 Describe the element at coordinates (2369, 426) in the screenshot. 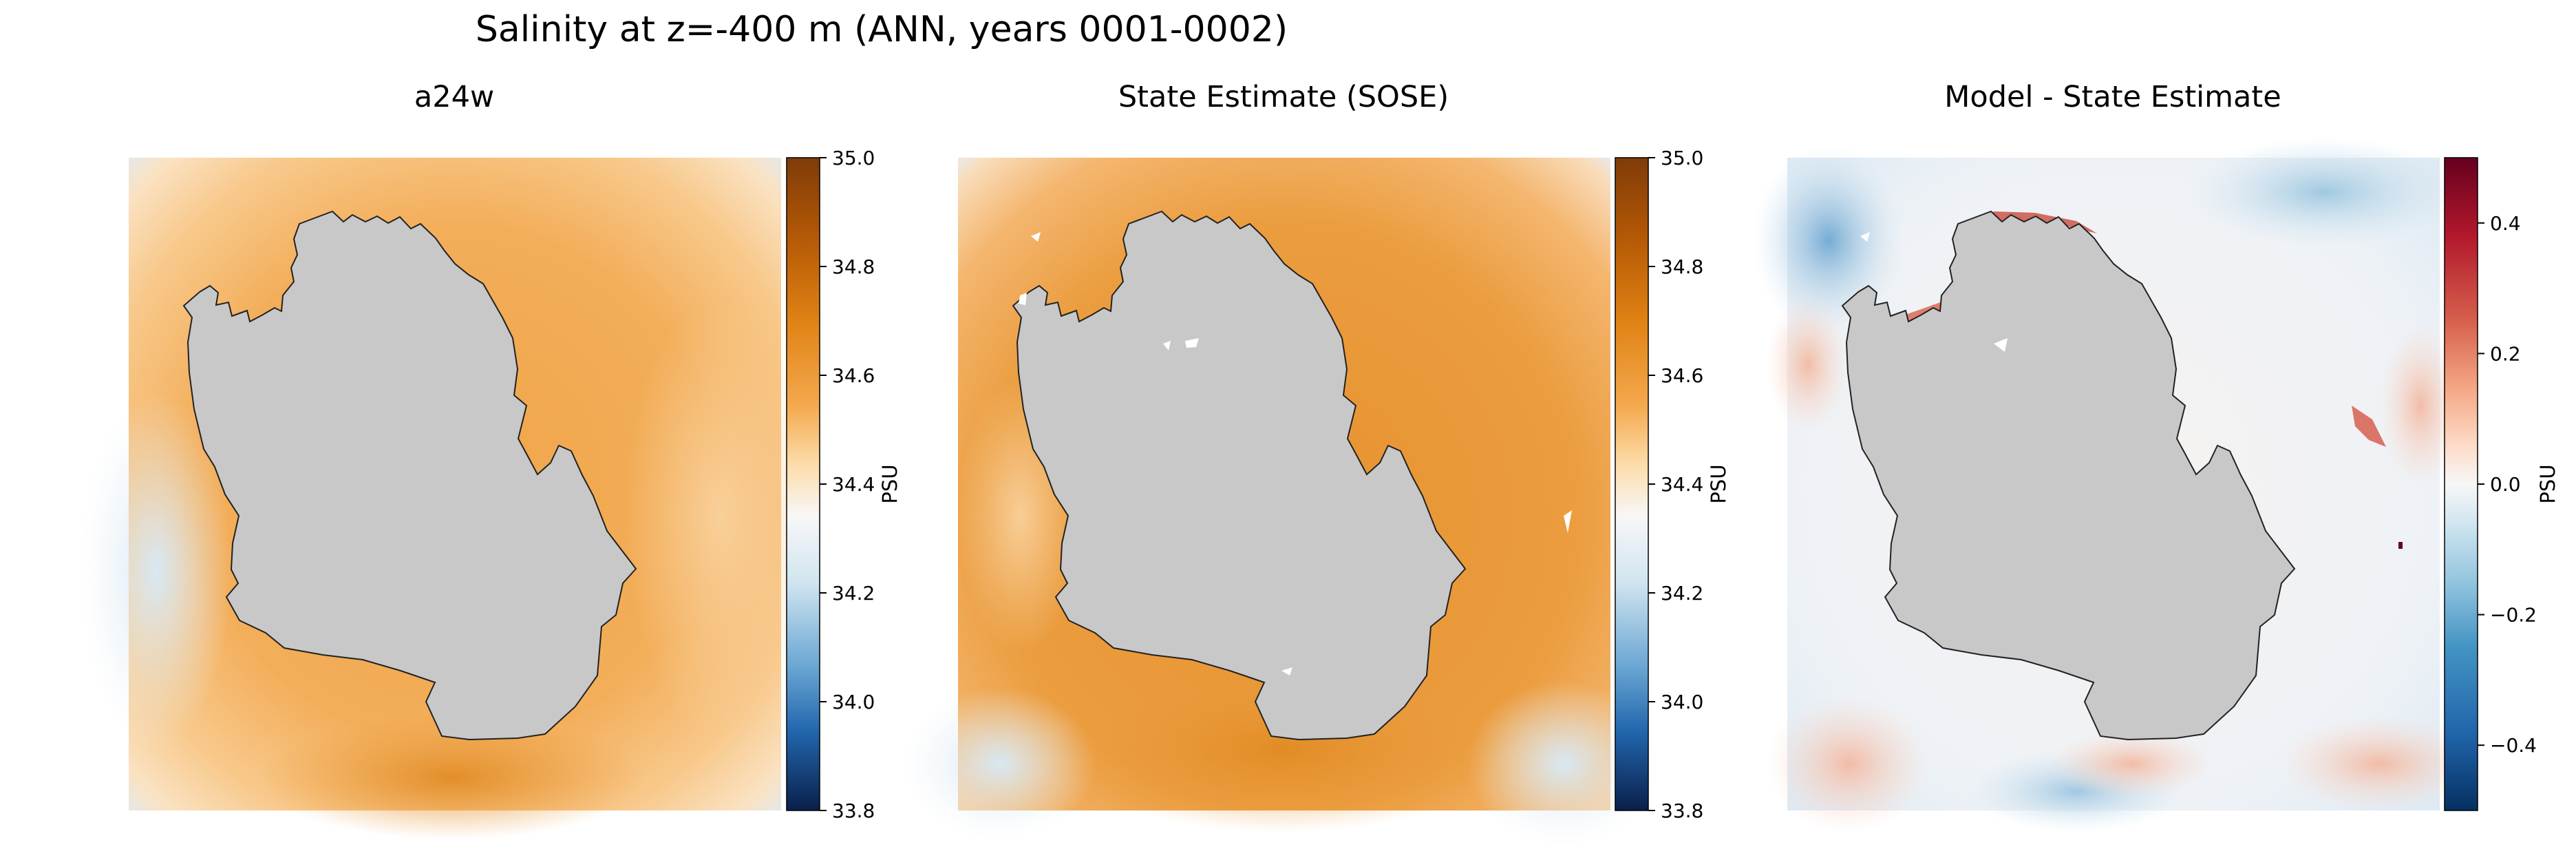

I see `shelf-anomaly` at that location.